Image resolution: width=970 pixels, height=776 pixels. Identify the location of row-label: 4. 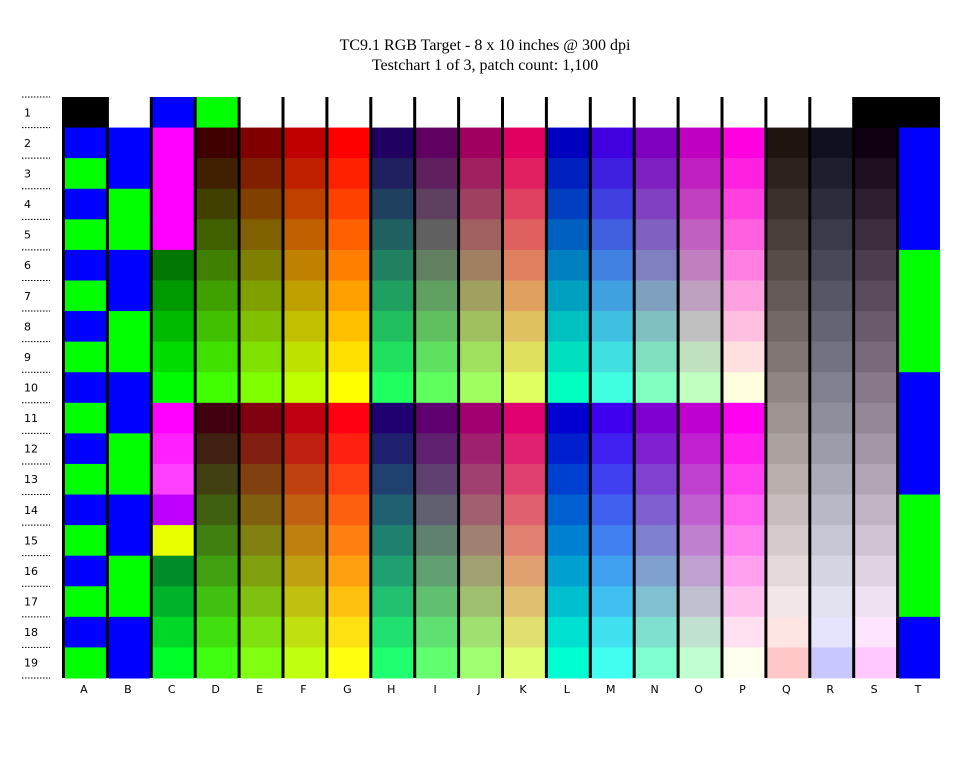
(27, 204).